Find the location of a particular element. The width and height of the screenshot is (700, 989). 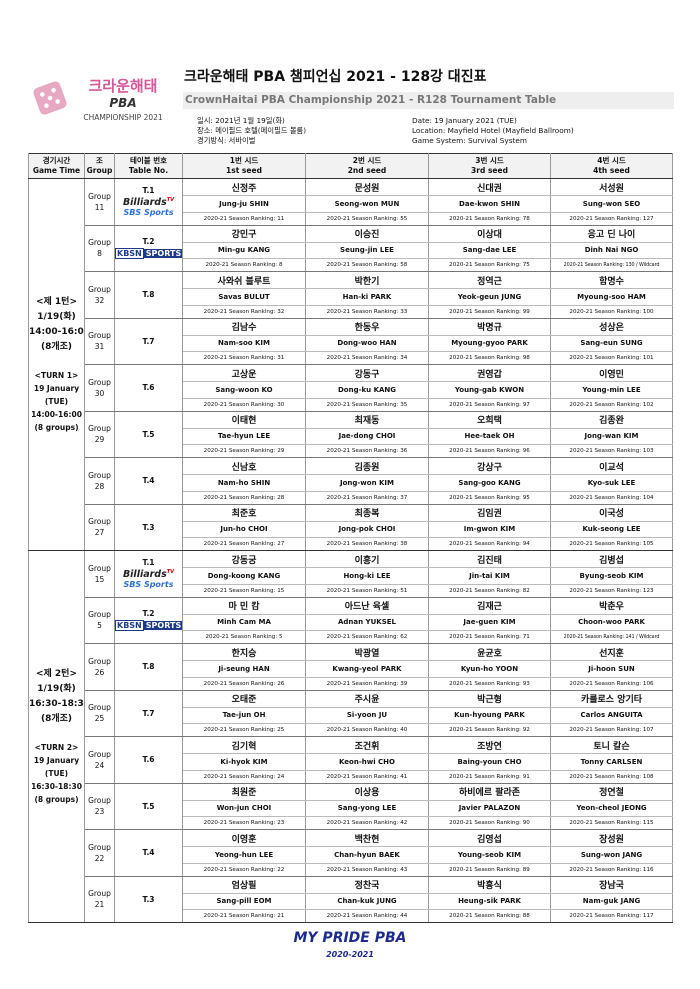

player-name-kr: 장성원 is located at coordinates (611, 838).